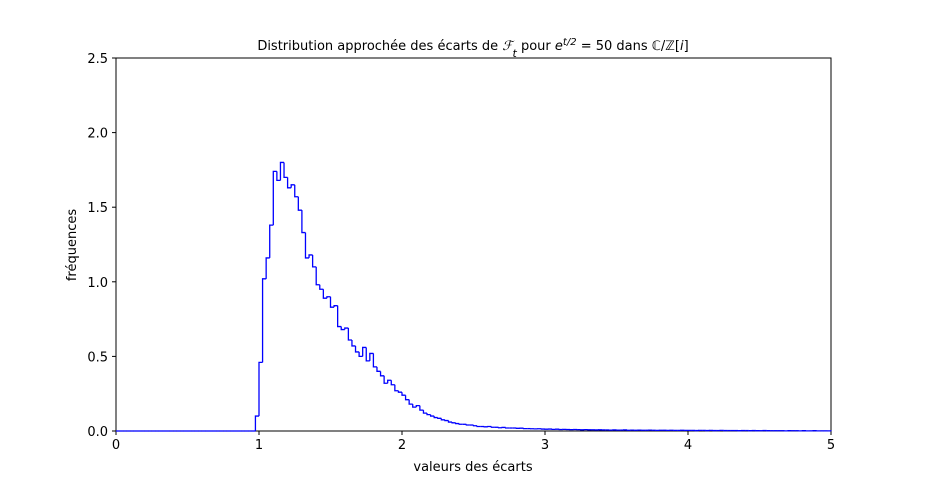  I want to click on x-tick-label: 4, so click(688, 445).